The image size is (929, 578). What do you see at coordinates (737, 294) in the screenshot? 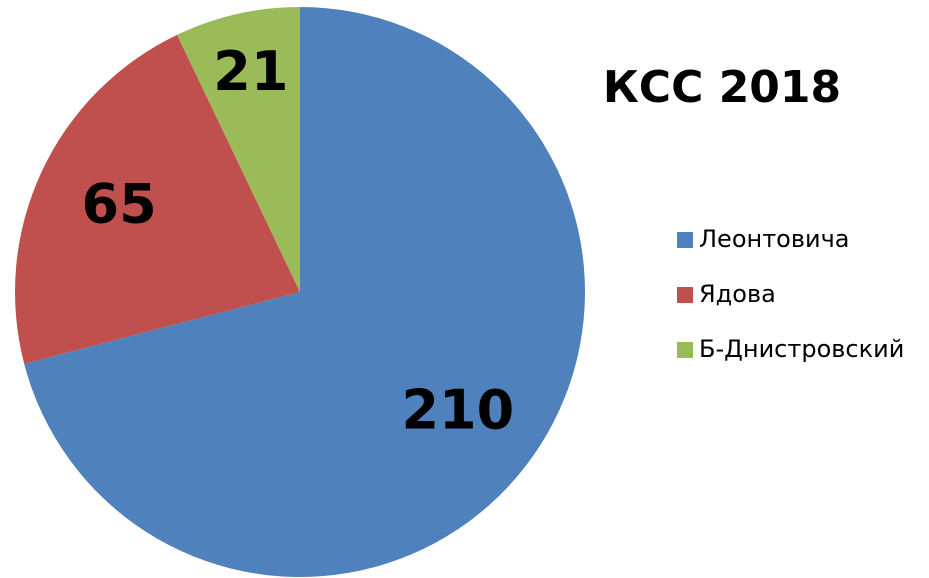
I see `legend-label: Ядова` at bounding box center [737, 294].